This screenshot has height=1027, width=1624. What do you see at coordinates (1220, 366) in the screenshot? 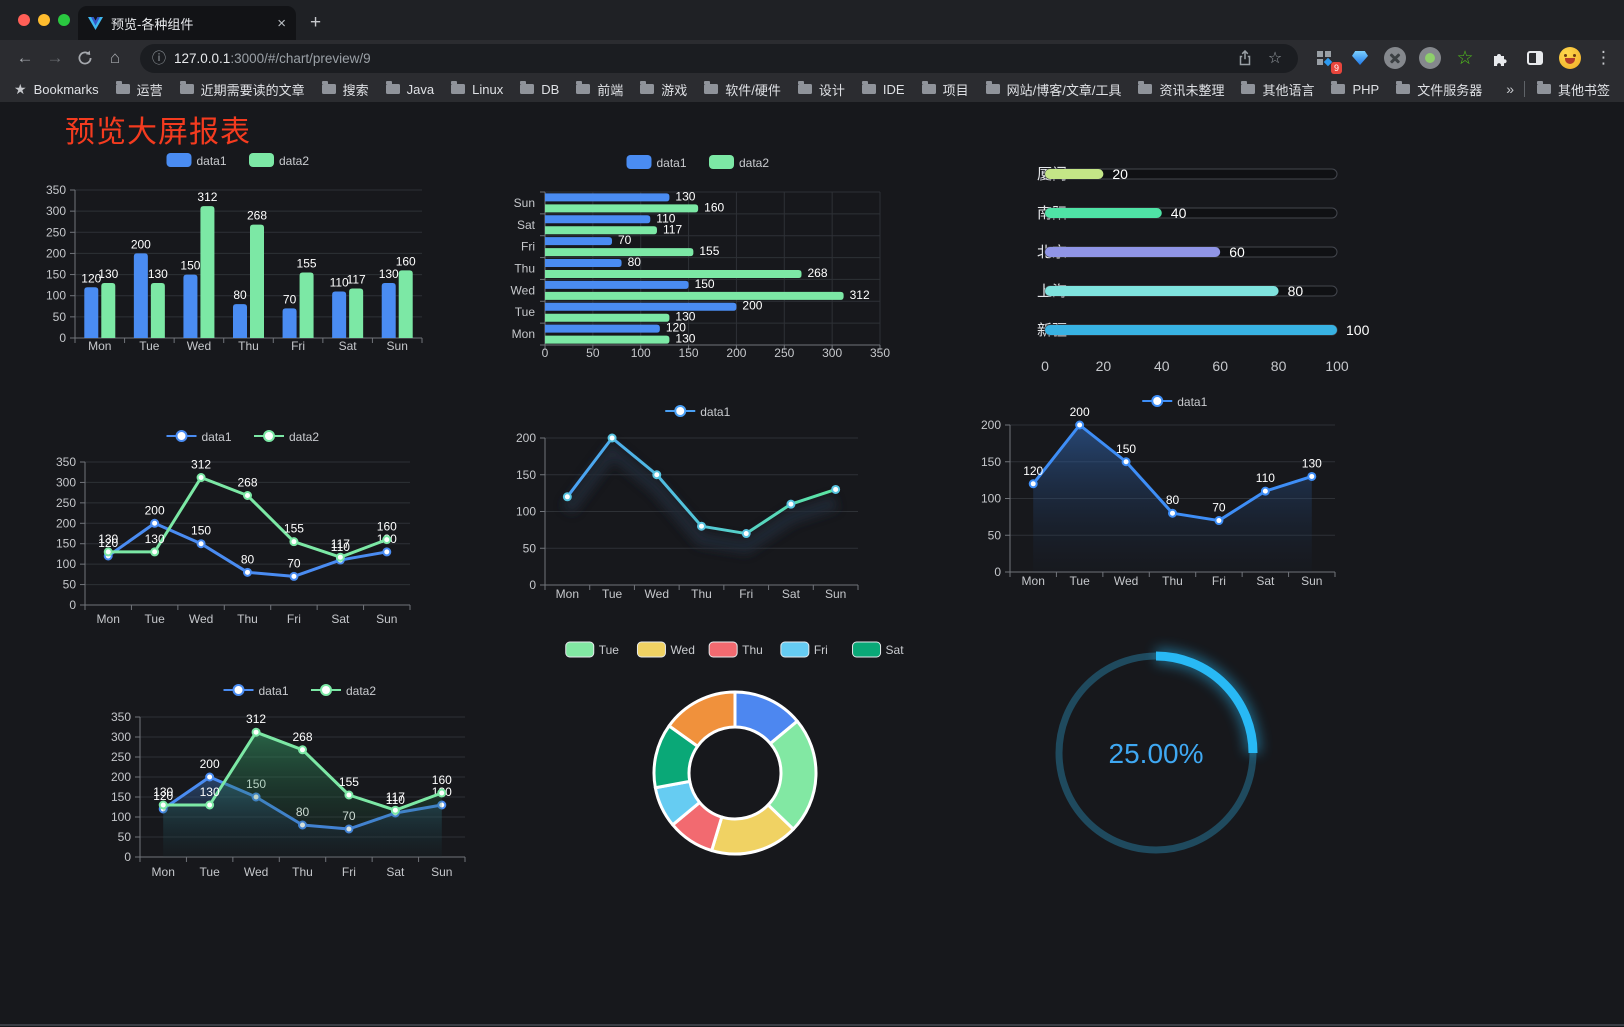
I see `svg-text: 60` at bounding box center [1220, 366].